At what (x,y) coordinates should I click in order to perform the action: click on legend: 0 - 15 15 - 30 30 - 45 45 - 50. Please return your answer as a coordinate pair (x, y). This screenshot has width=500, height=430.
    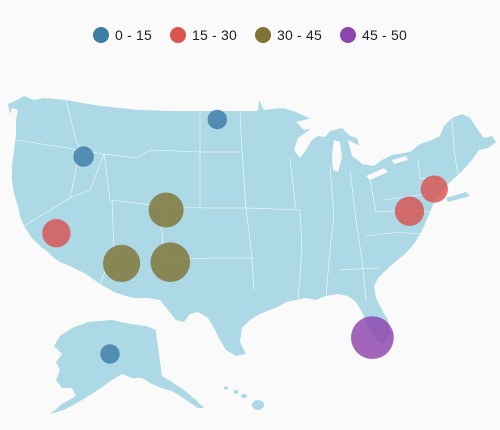
    Looking at the image, I should click on (250, 35).